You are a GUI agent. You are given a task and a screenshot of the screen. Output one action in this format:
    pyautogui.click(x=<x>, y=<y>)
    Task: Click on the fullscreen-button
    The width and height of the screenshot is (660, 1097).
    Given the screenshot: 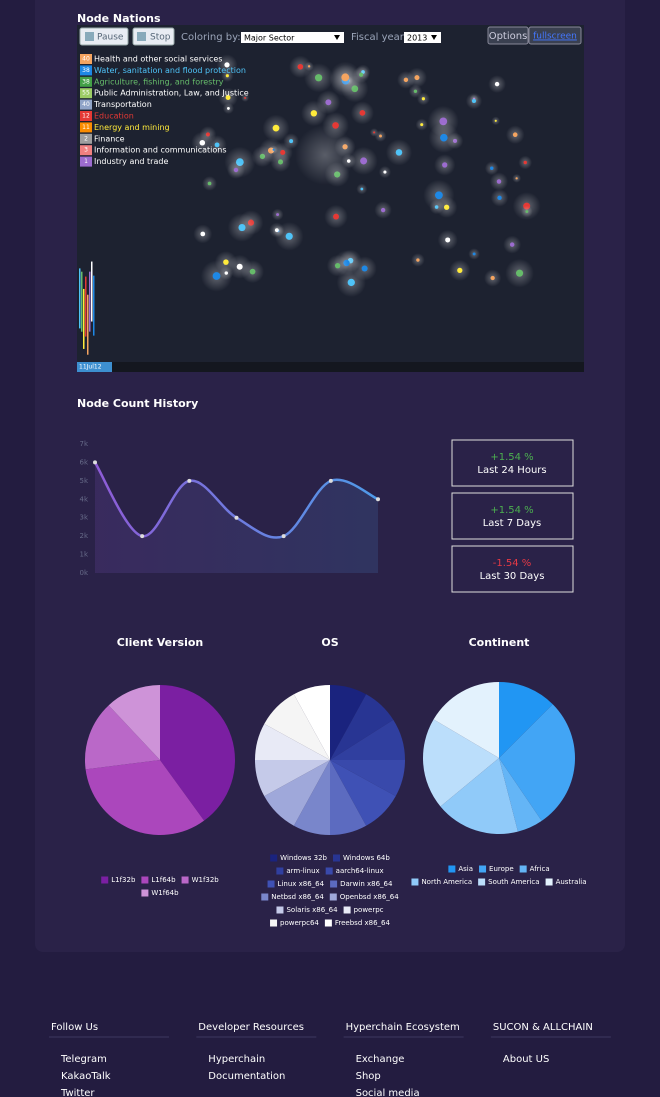 What is the action you would take?
    pyautogui.click(x=555, y=35)
    